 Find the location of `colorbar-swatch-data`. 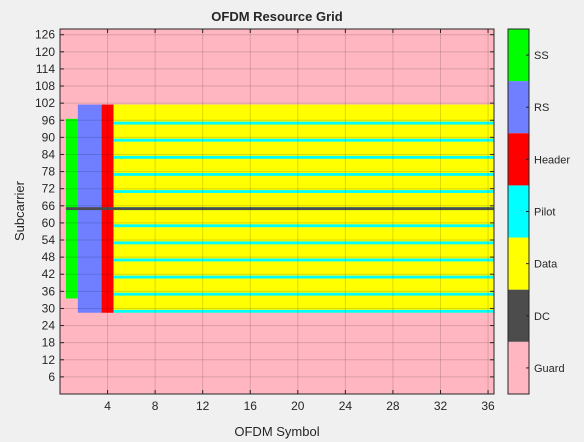

colorbar-swatch-data is located at coordinates (518, 263).